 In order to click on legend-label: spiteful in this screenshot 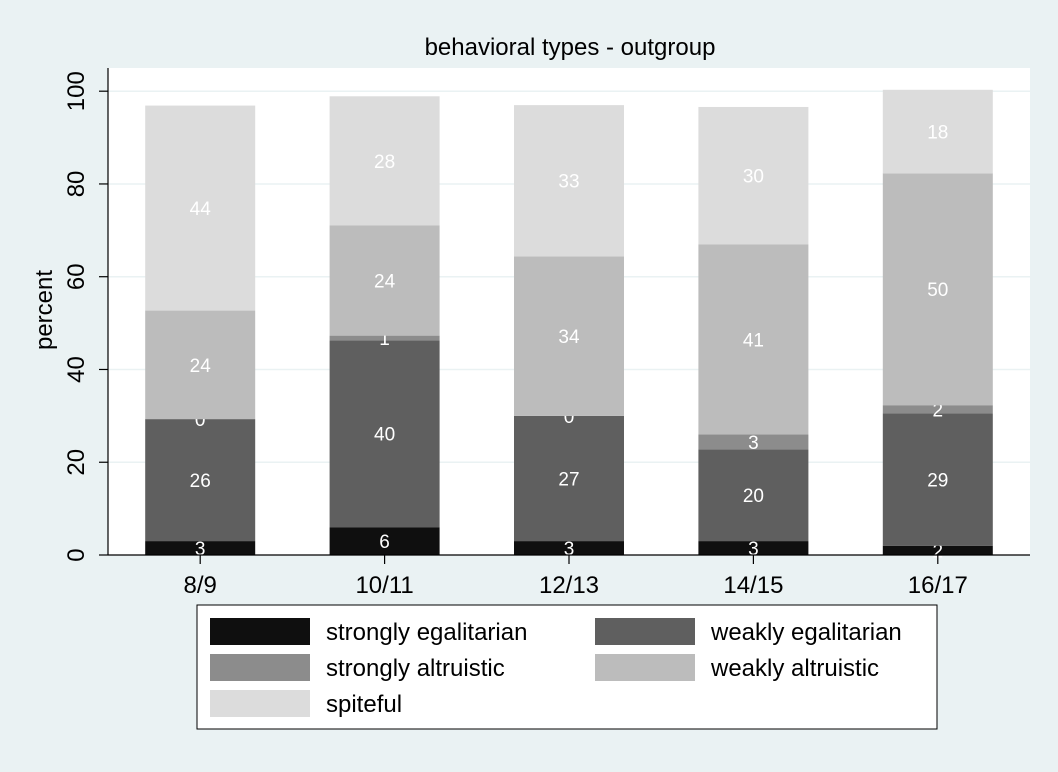, I will do `click(364, 704)`.